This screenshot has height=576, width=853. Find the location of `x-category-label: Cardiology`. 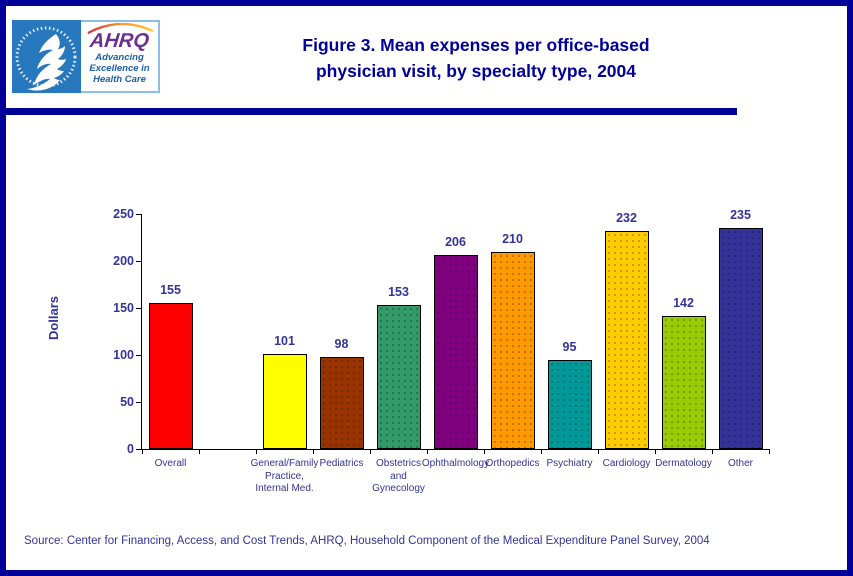

x-category-label: Cardiology is located at coordinates (627, 464).